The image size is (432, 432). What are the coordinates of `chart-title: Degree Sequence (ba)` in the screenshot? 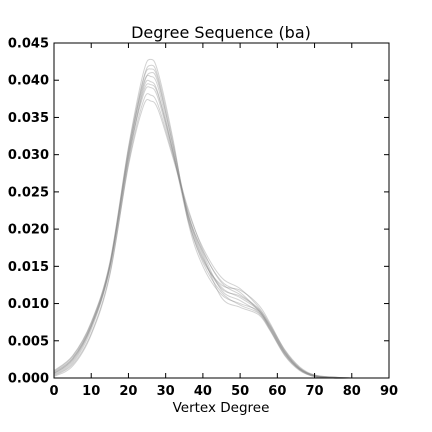 It's located at (221, 32).